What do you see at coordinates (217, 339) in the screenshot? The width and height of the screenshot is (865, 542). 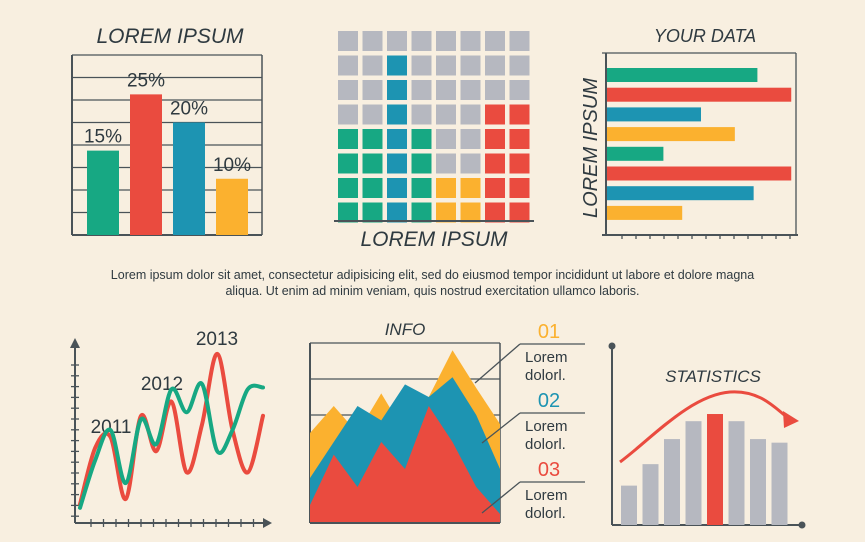 I see `annotation-2013: 2013` at bounding box center [217, 339].